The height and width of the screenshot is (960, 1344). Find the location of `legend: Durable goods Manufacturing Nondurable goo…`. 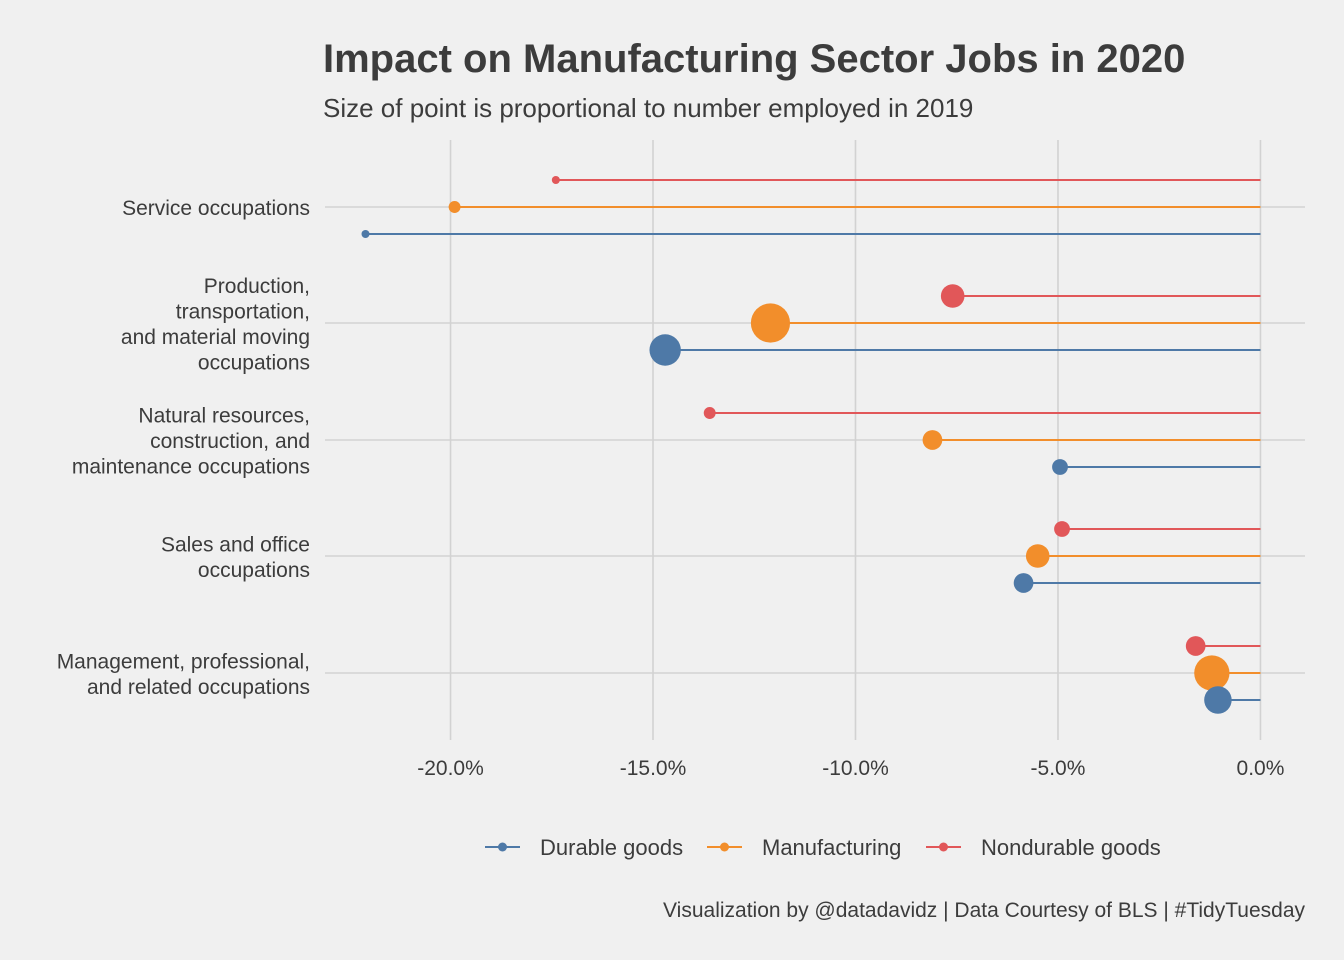

legend: Durable goods Manufacturing Nondurable goo… is located at coordinates (823, 847).